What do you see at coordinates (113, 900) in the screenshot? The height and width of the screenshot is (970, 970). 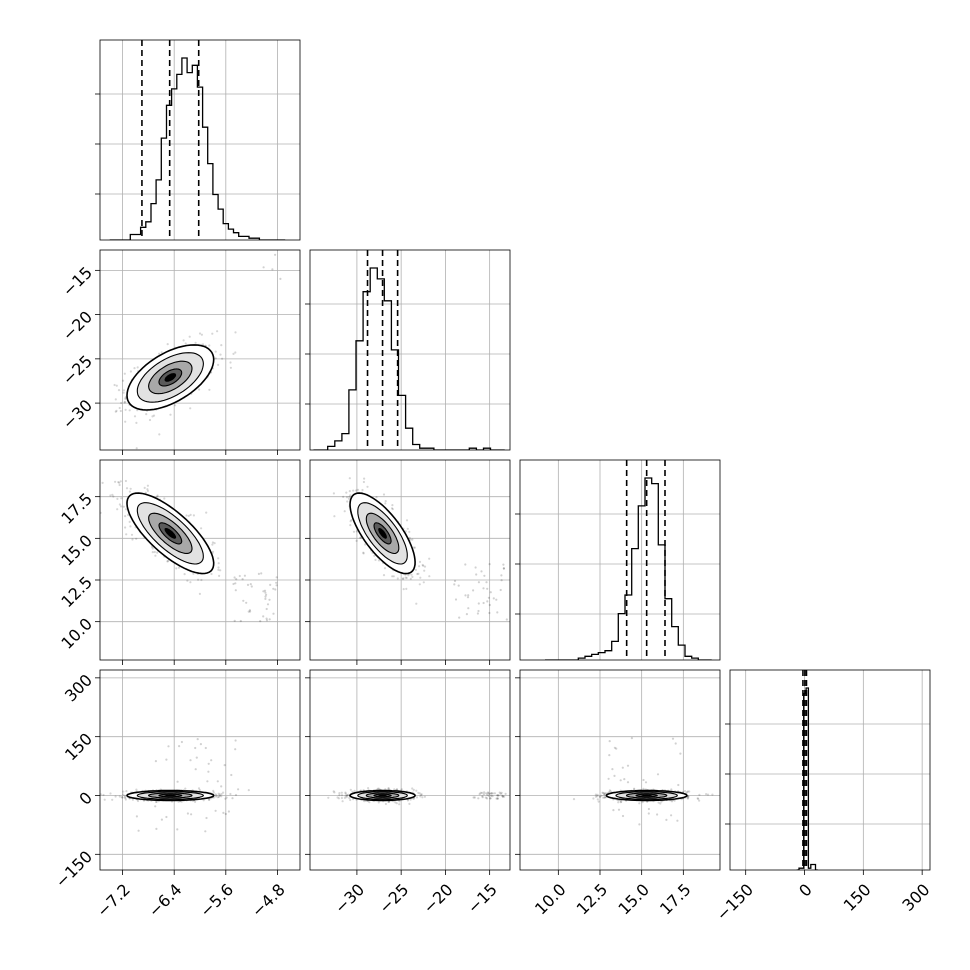 I see `x-tick-label: −7.2` at bounding box center [113, 900].